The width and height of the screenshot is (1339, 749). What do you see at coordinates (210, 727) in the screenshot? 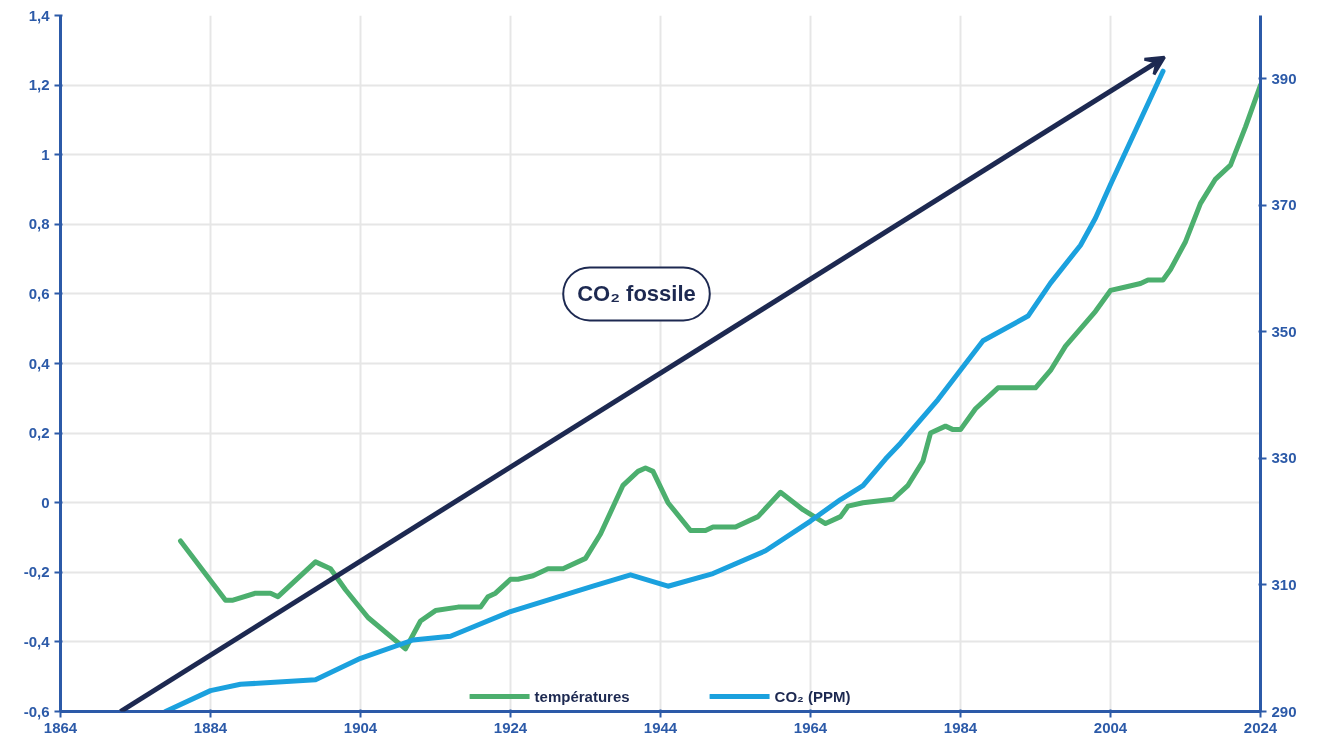
I see `x-tick-label: 1884` at bounding box center [210, 727].